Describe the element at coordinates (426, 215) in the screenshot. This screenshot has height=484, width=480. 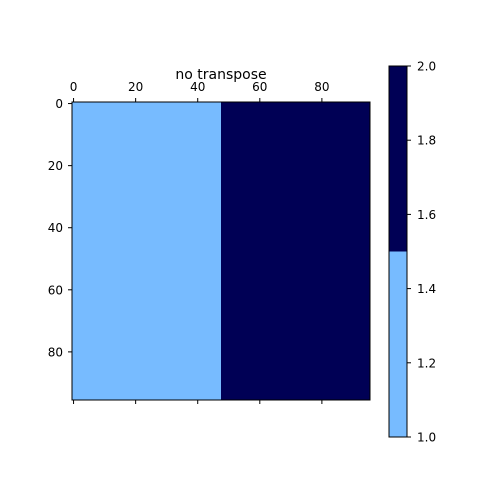
I see `colorbar-tick-label: 1.6` at that location.